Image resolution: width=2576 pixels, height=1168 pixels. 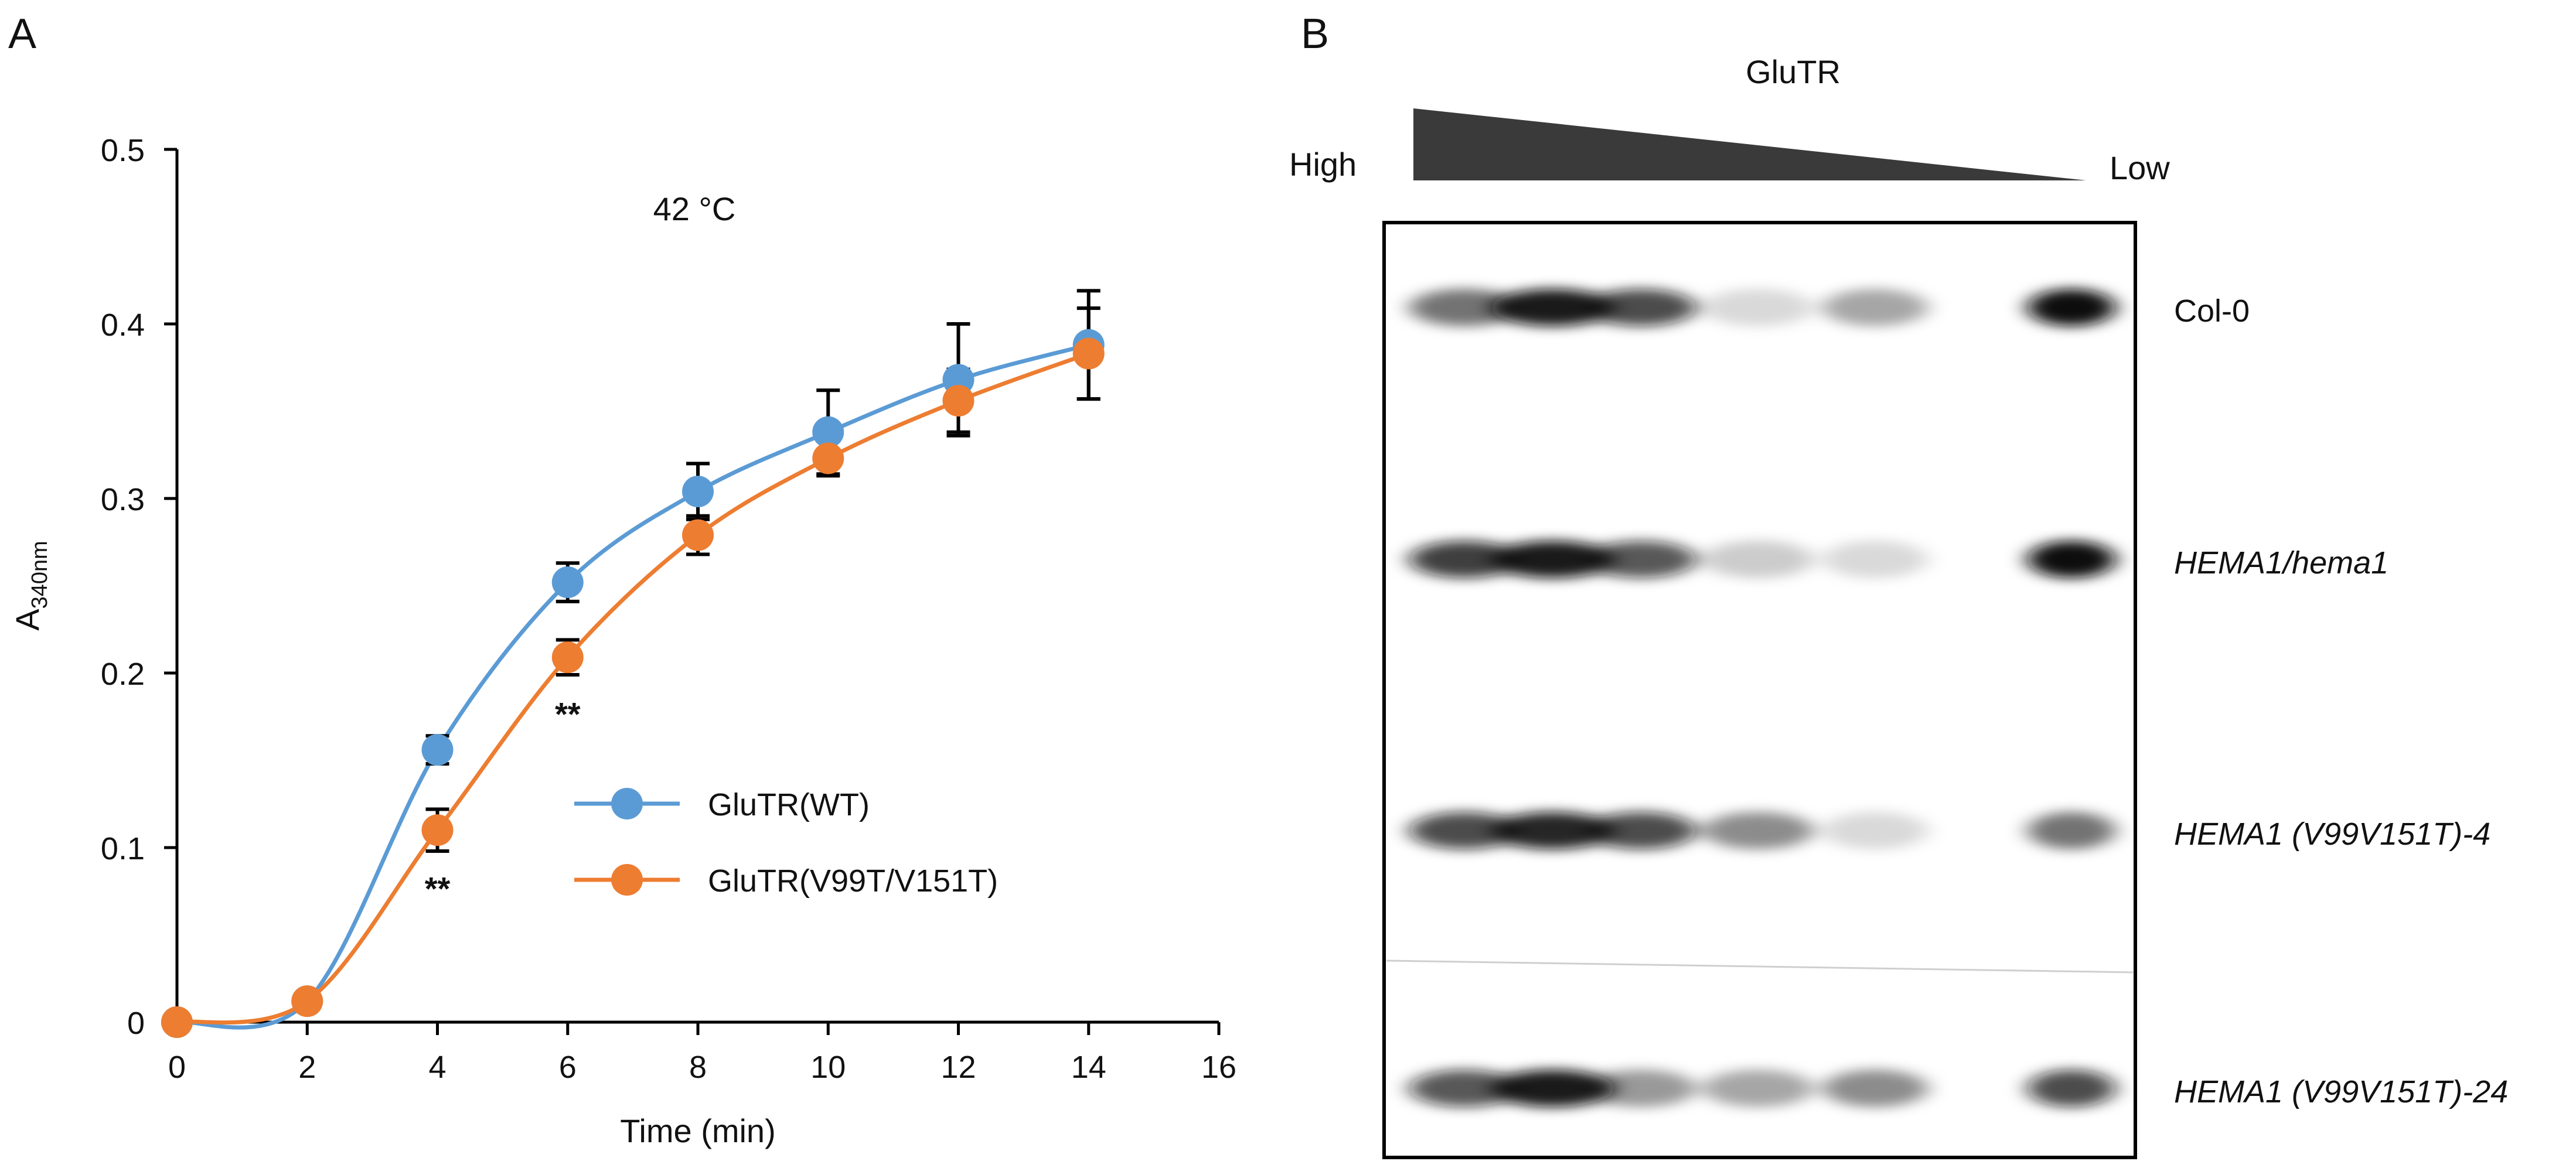 I want to click on x-tick-label: 0, so click(x=177, y=1067).